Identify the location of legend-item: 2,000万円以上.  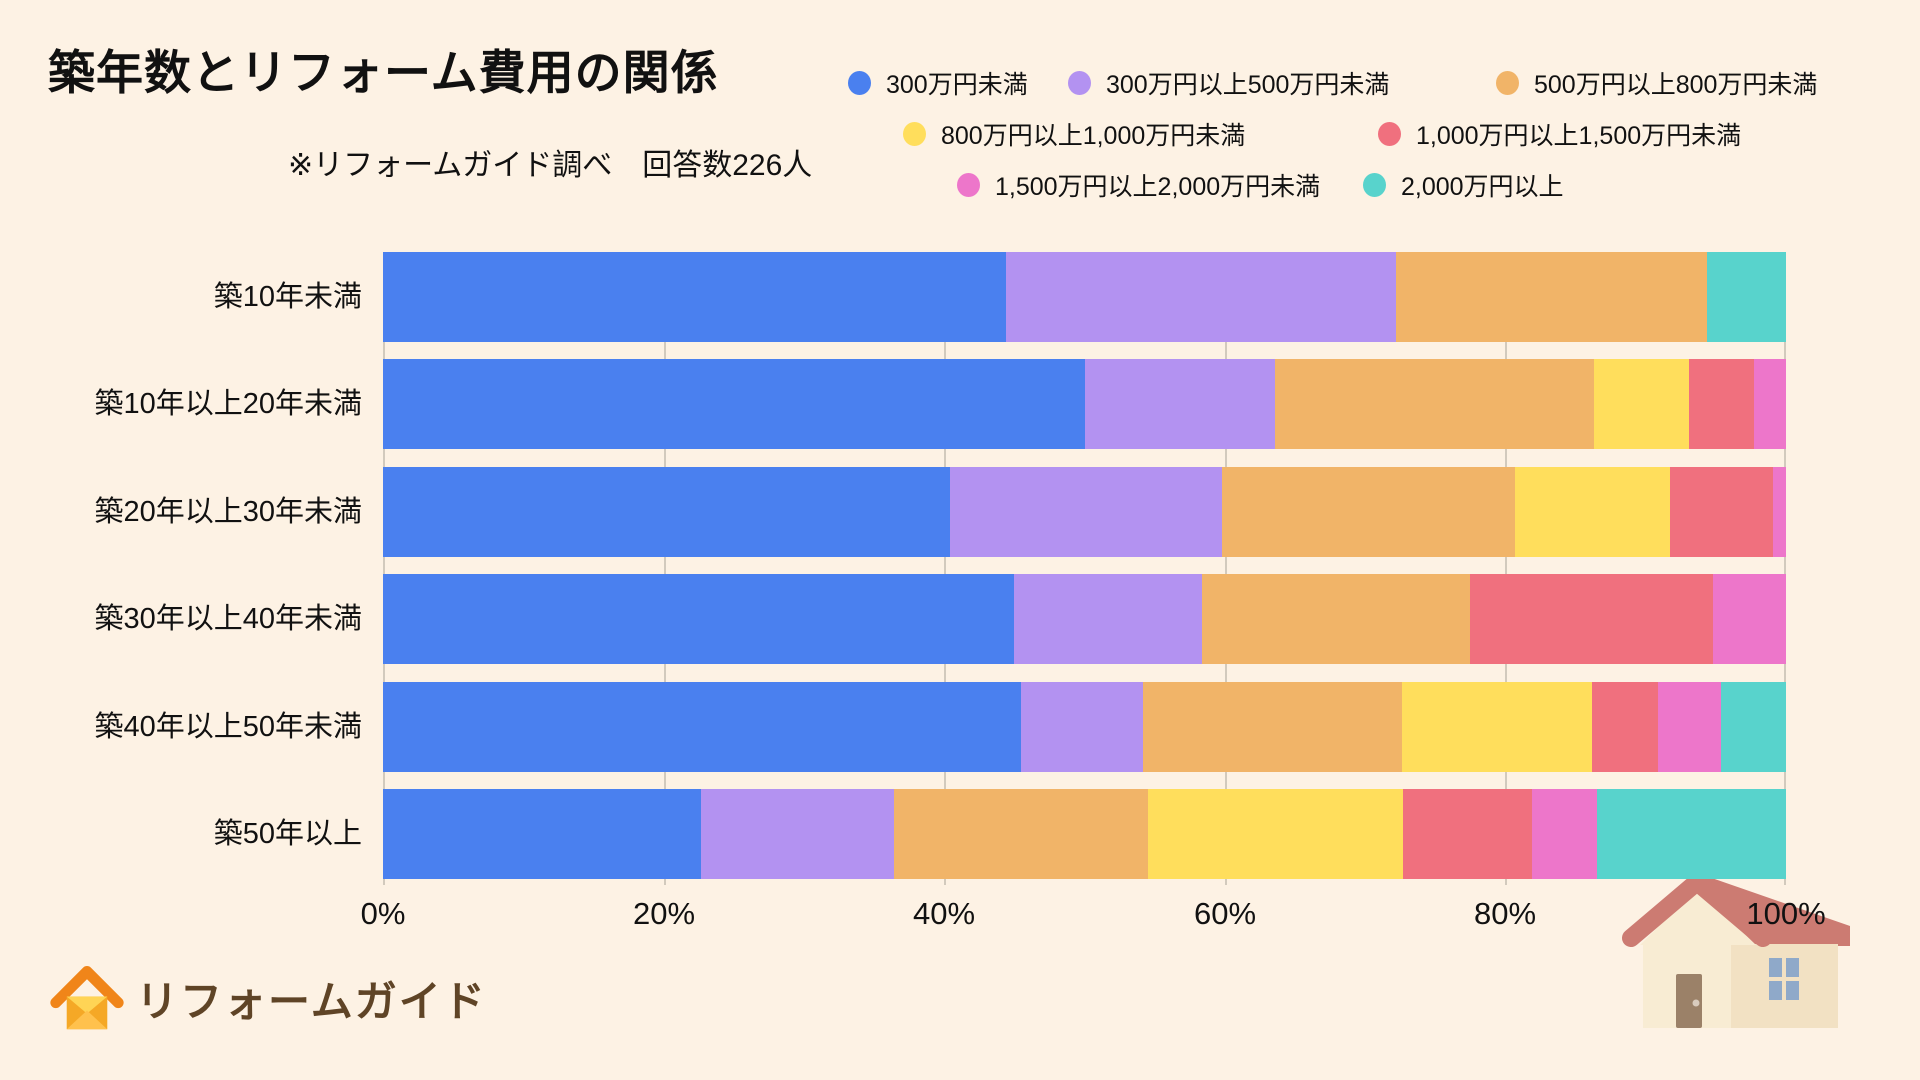
(1463, 185).